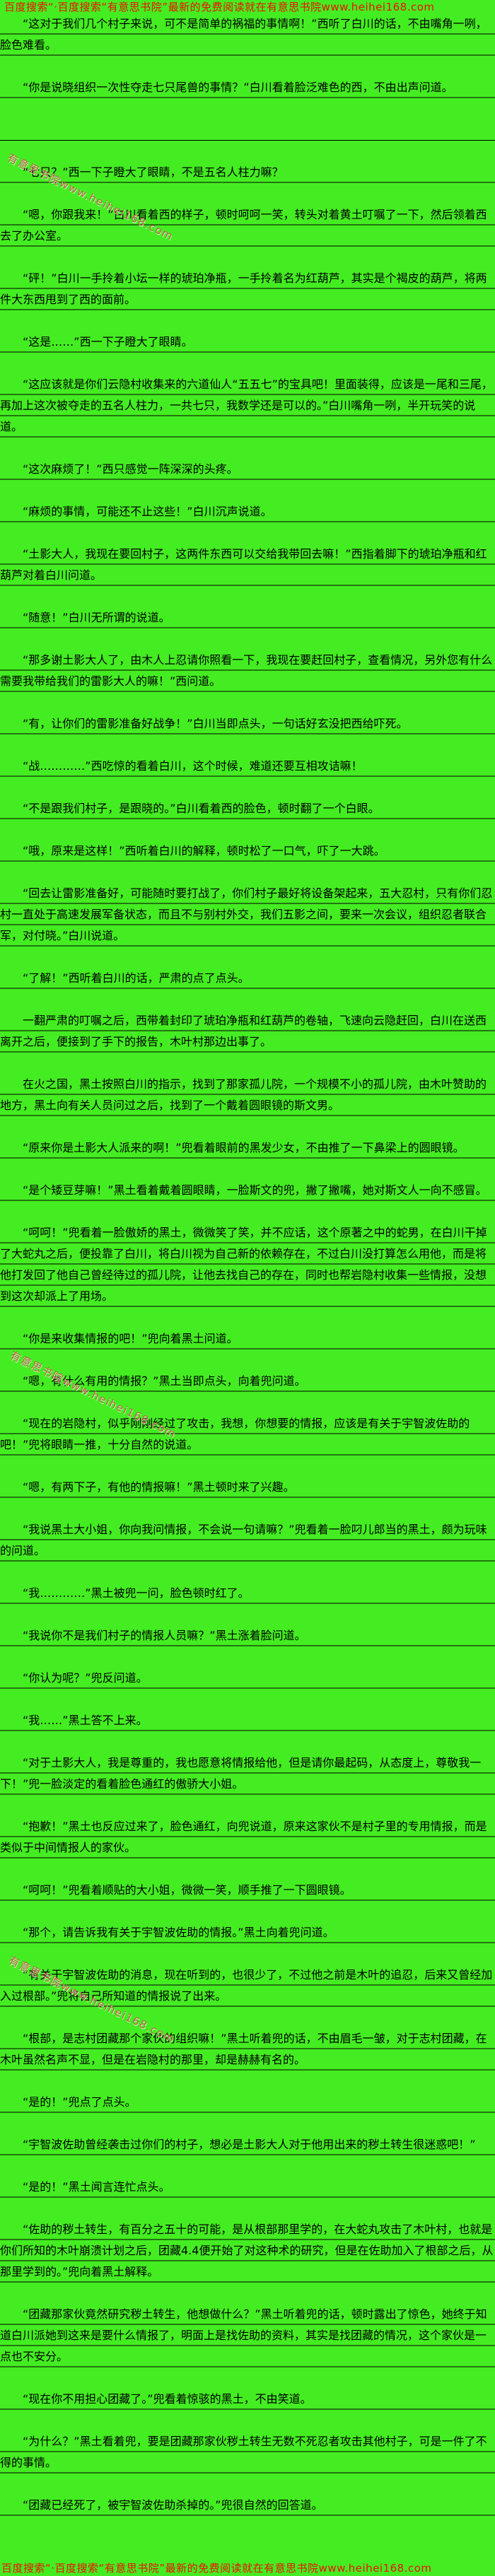 This screenshot has height=2576, width=495. I want to click on novel-paragraph: “这次麻烦了！”西只感觉一阵深深的头疼。, so click(248, 470).